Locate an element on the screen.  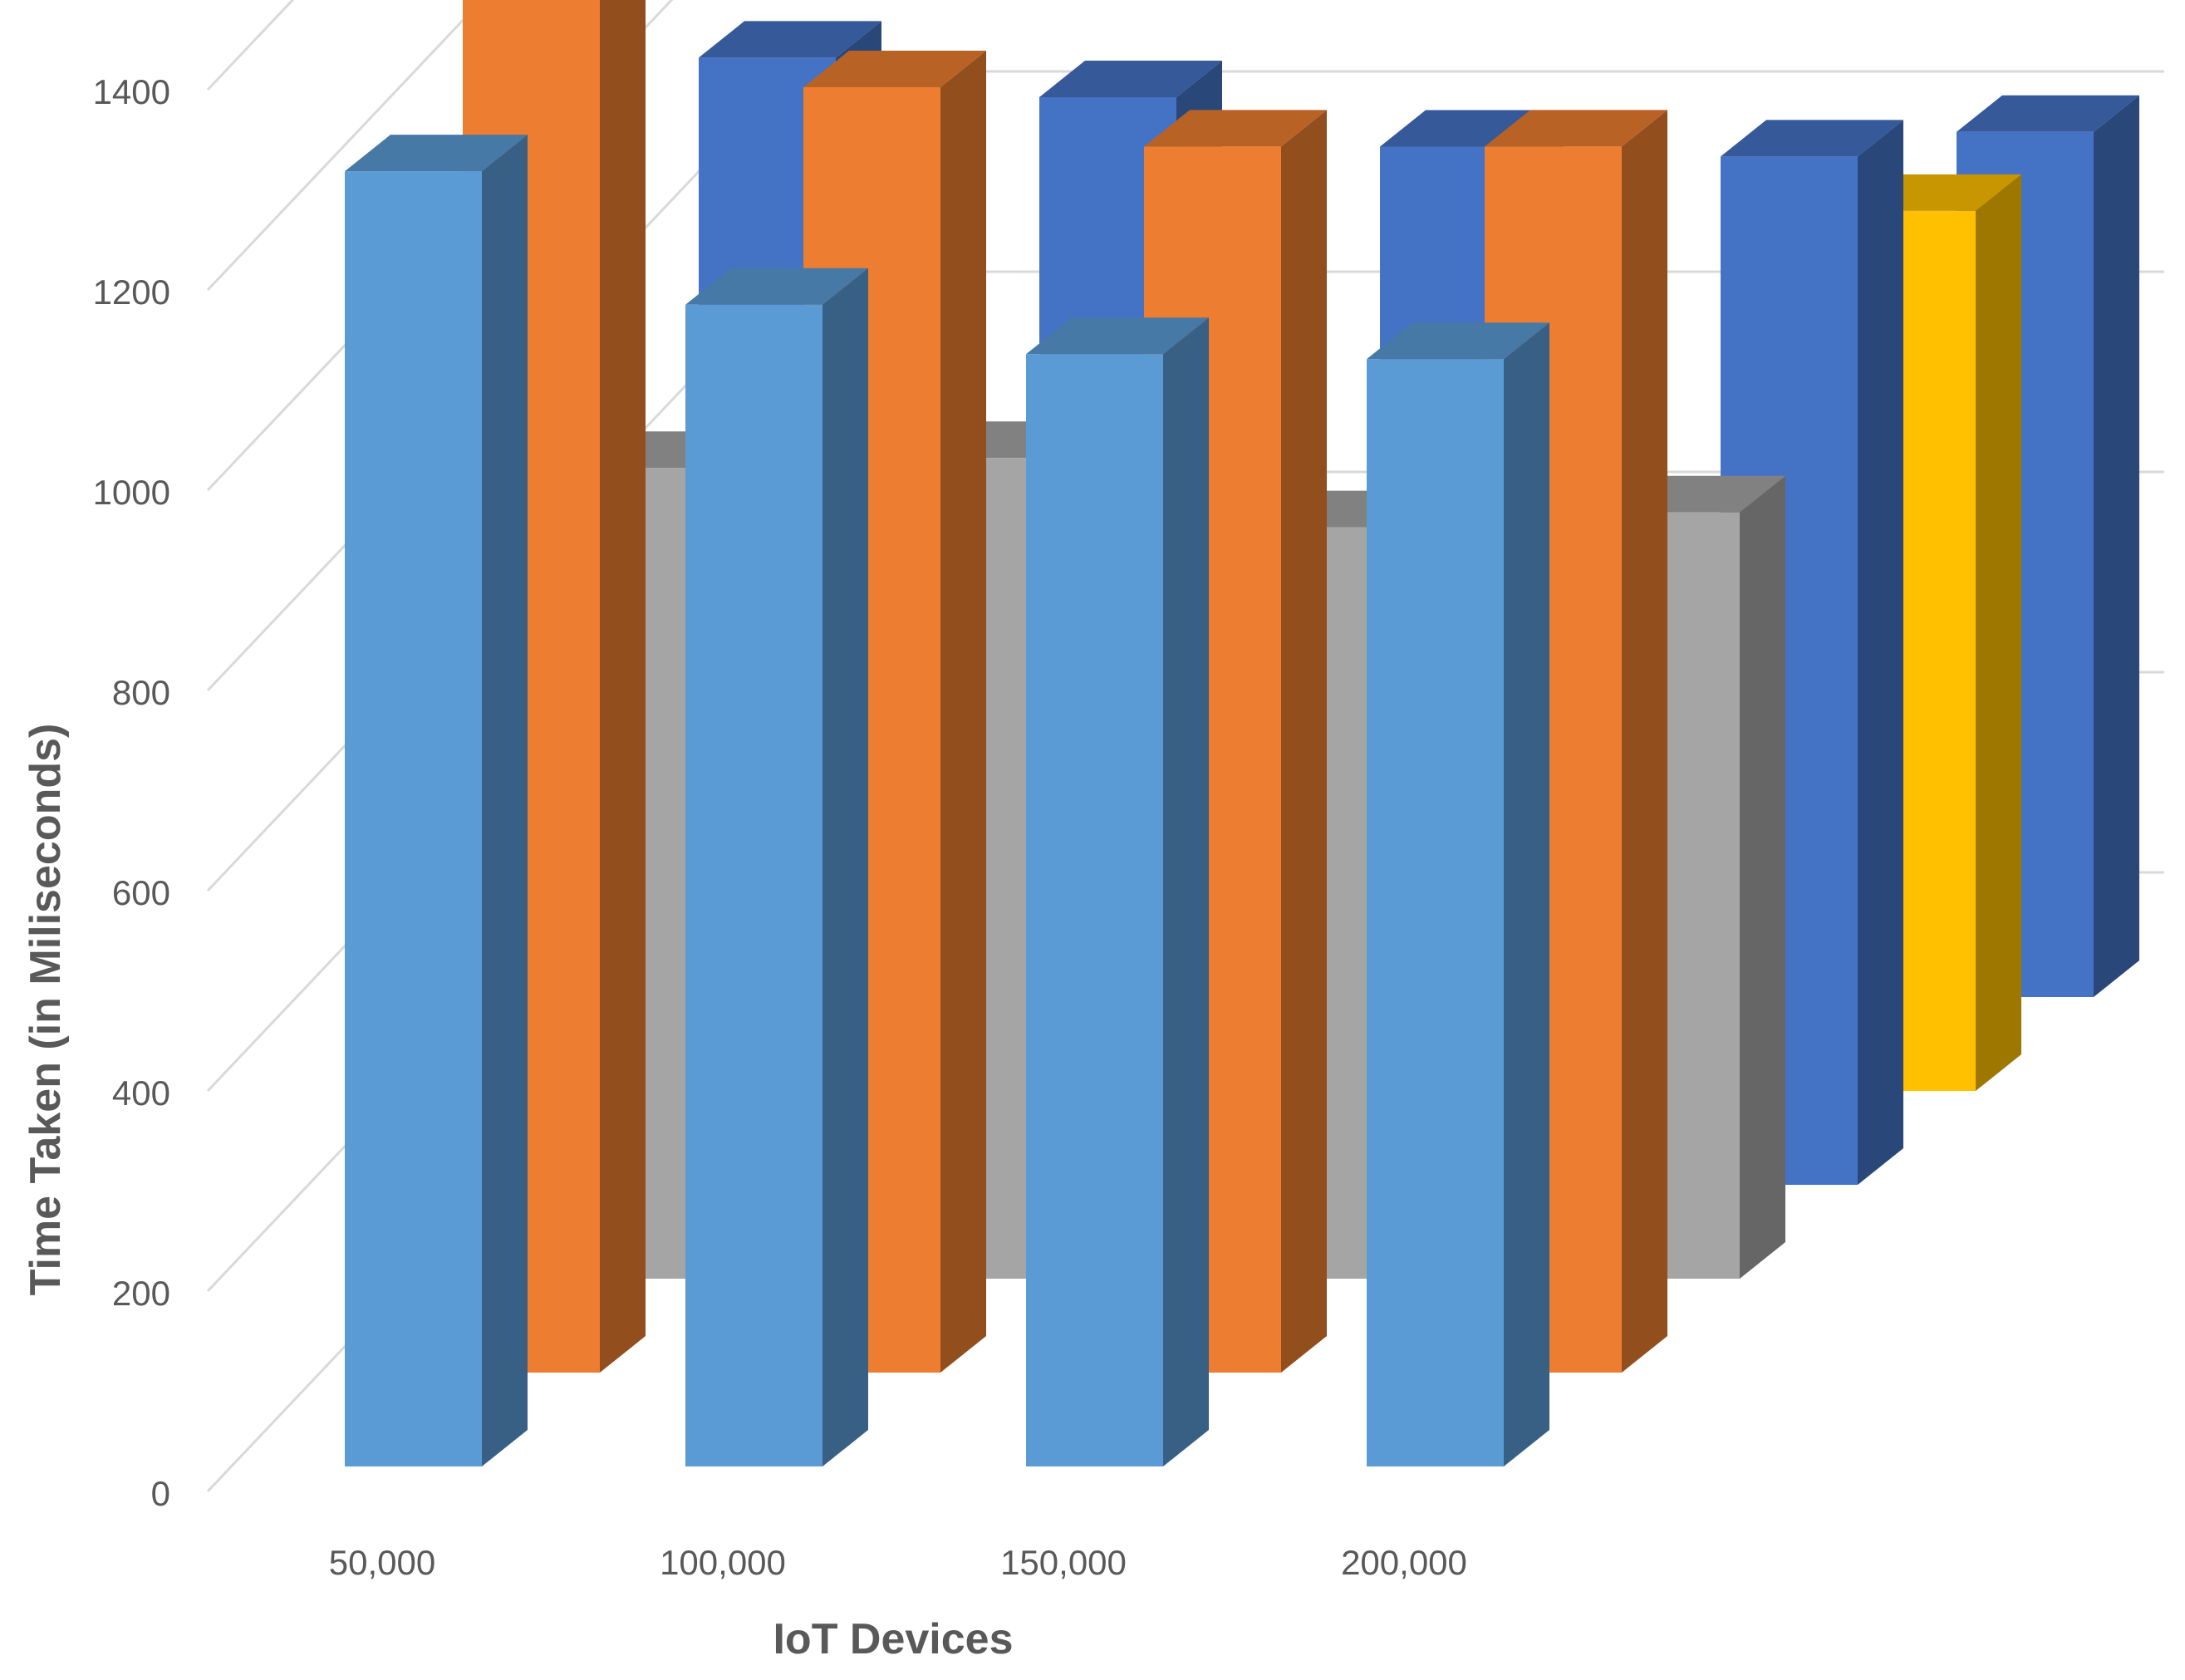
x-axis-title: IoT Devices is located at coordinates (893, 1639).